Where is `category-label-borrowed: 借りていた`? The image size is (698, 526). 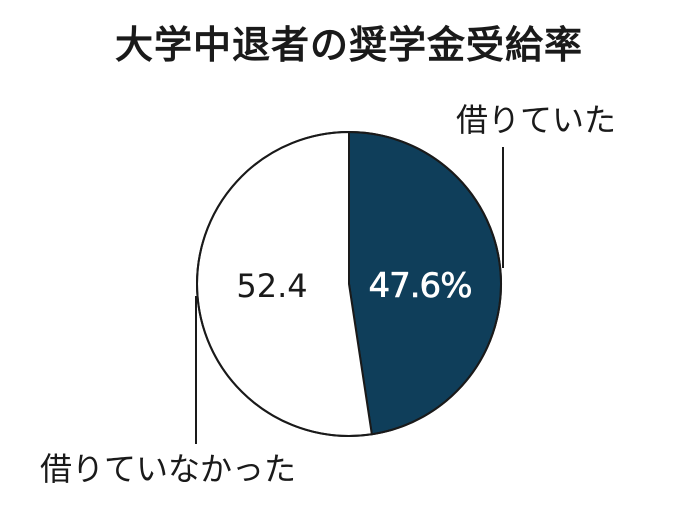 category-label-borrowed: 借りていた is located at coordinates (536, 120).